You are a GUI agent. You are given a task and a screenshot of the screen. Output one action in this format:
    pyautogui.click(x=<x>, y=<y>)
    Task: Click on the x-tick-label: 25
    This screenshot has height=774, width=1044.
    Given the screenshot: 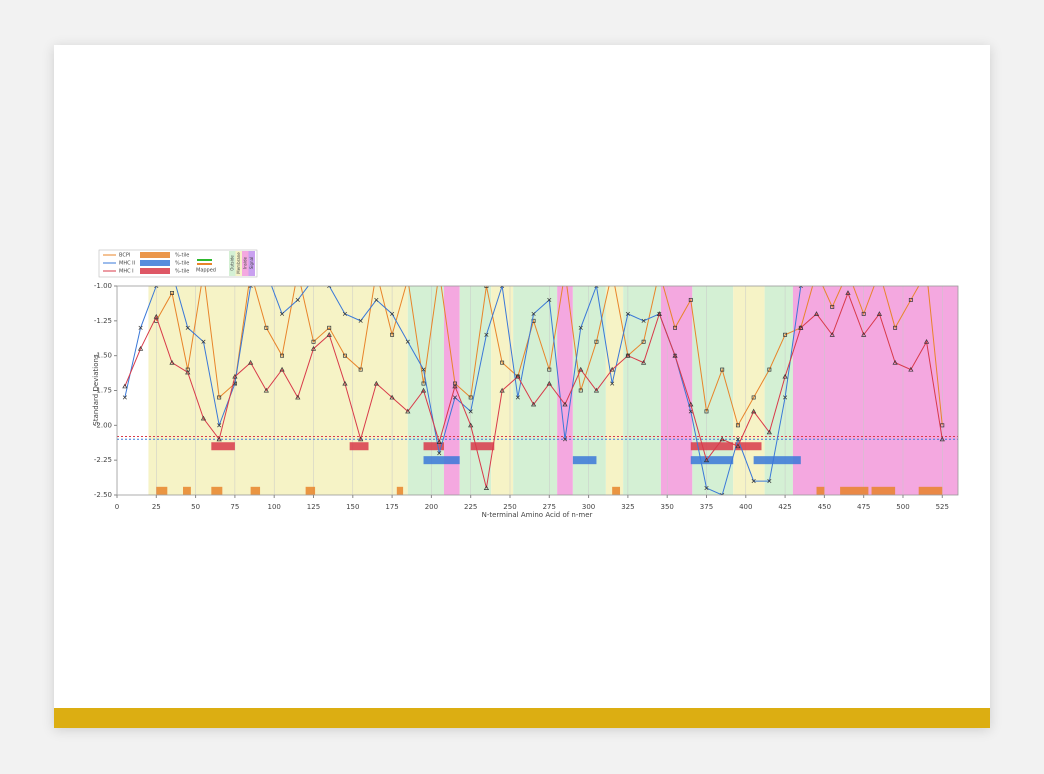 What is the action you would take?
    pyautogui.click(x=156, y=507)
    